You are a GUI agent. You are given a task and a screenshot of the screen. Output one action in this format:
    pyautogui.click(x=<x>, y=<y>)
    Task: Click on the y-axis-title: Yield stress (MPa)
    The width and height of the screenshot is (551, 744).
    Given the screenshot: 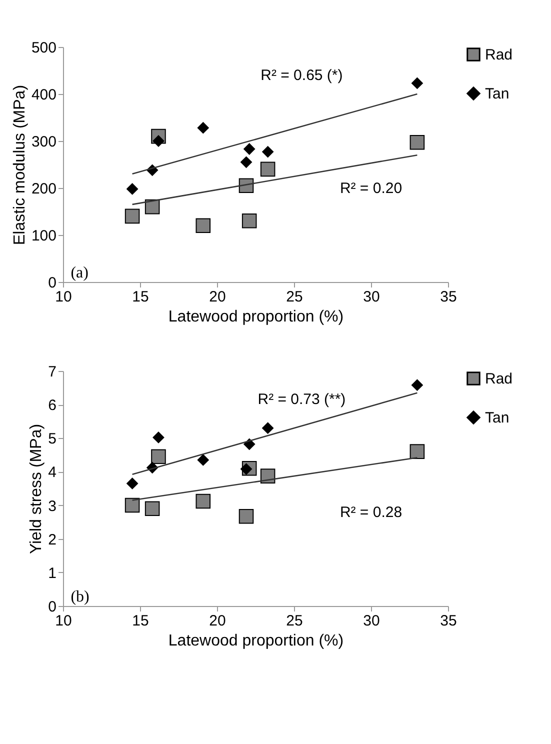 What is the action you would take?
    pyautogui.click(x=37, y=489)
    